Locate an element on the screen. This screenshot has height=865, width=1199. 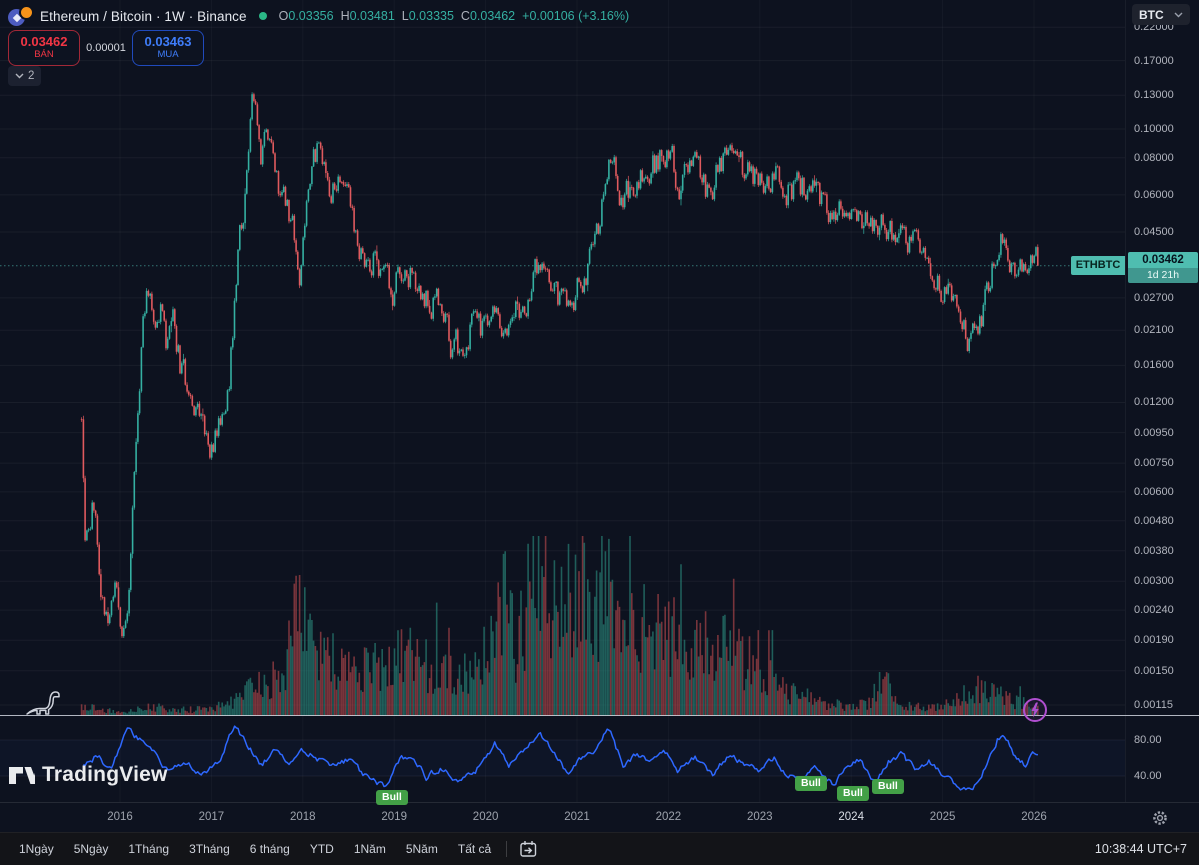
range-button-3tháng: 3Tháng is located at coordinates (209, 849).